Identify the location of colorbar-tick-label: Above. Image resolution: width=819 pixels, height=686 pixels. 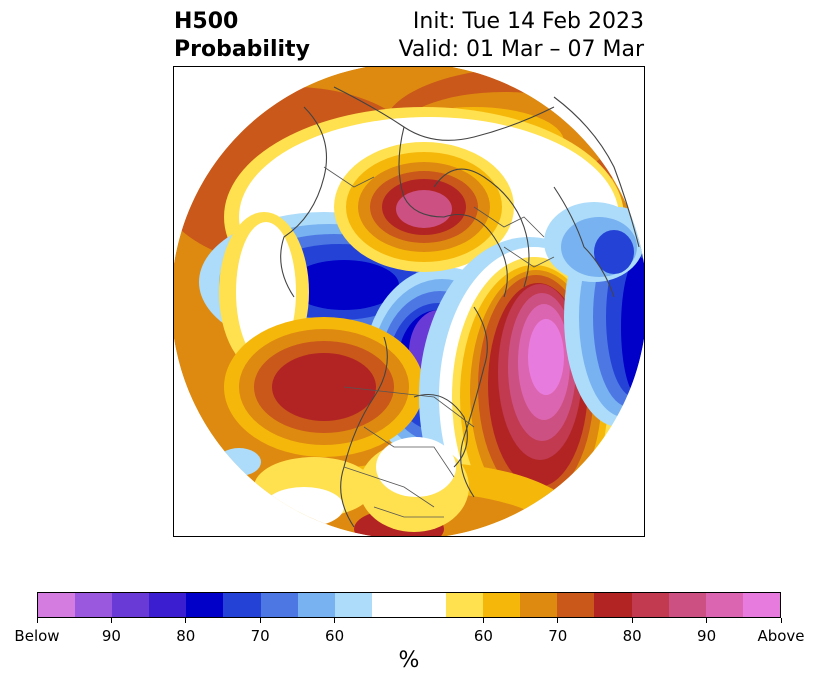
(781, 636).